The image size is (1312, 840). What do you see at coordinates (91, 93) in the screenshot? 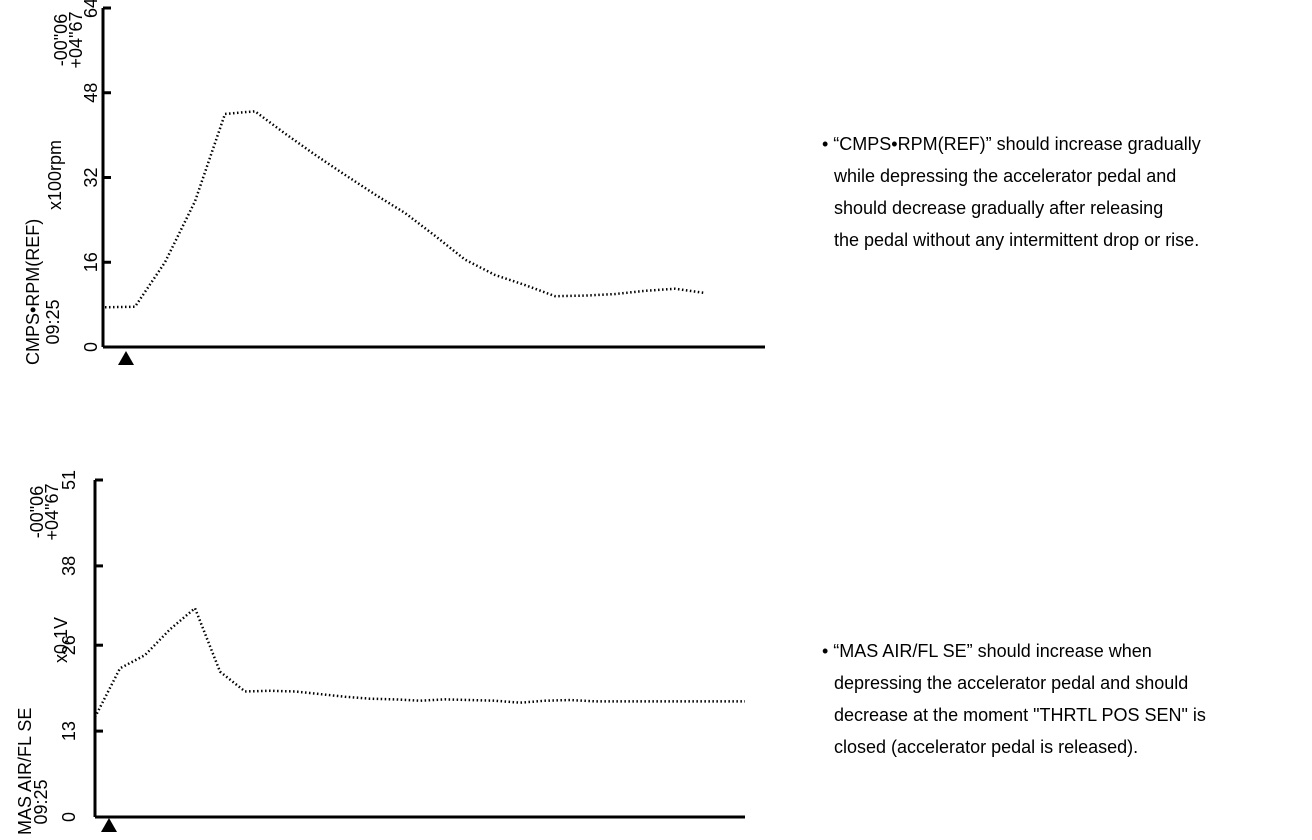
I see `y-tick-label: 48` at bounding box center [91, 93].